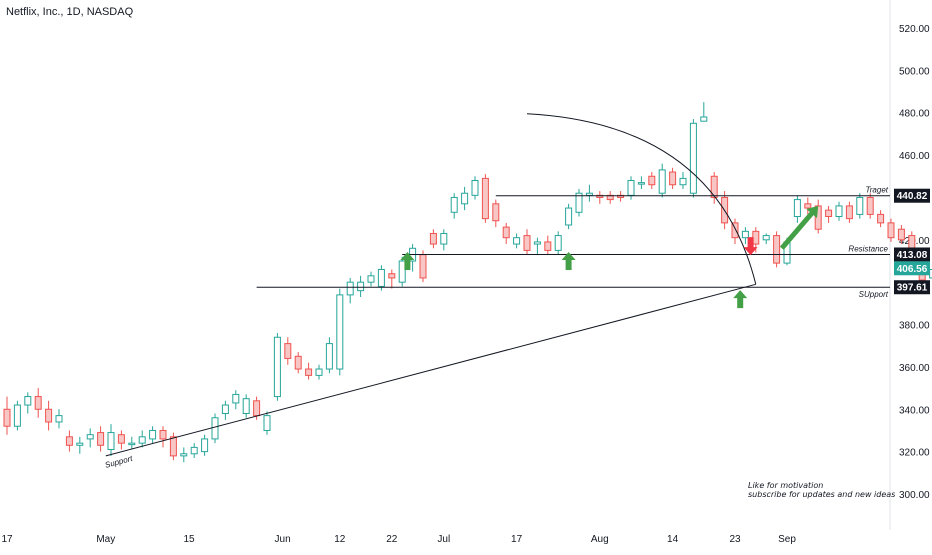  I want to click on resistance-label: Resistance, so click(868, 248).